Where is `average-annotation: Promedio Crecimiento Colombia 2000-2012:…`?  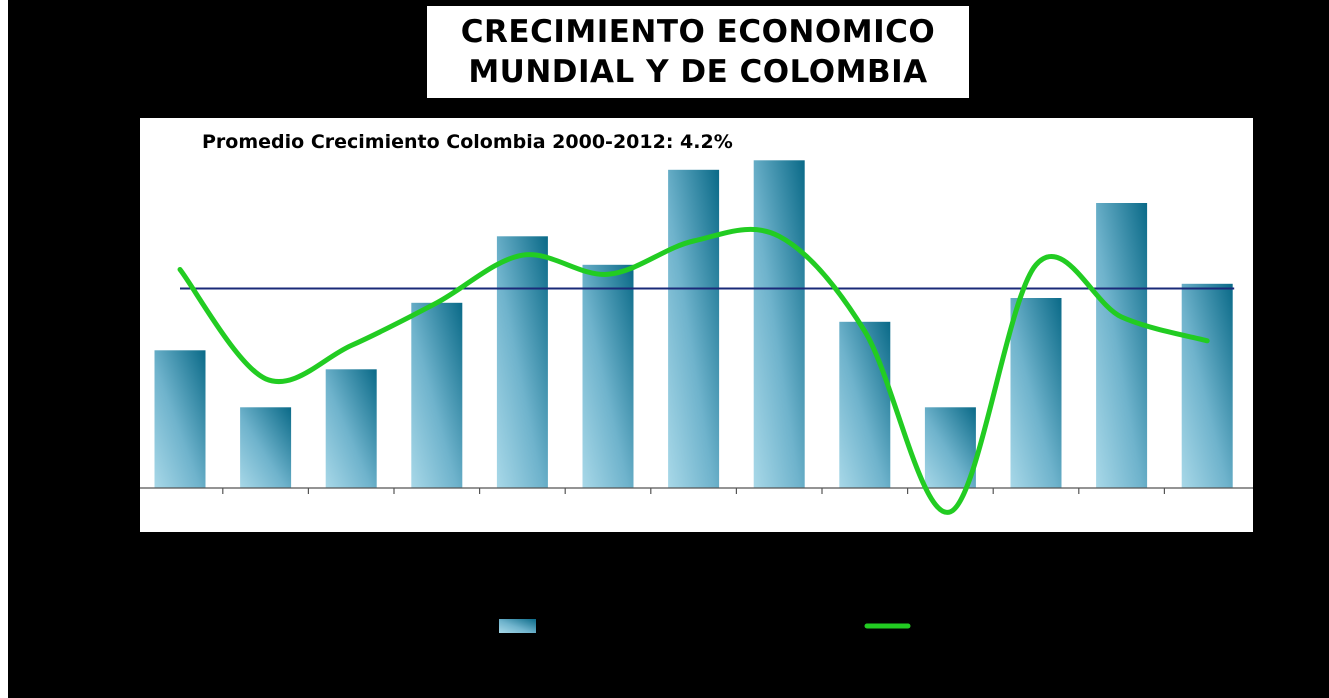 average-annotation: Promedio Crecimiento Colombia 2000-2012:… is located at coordinates (467, 142).